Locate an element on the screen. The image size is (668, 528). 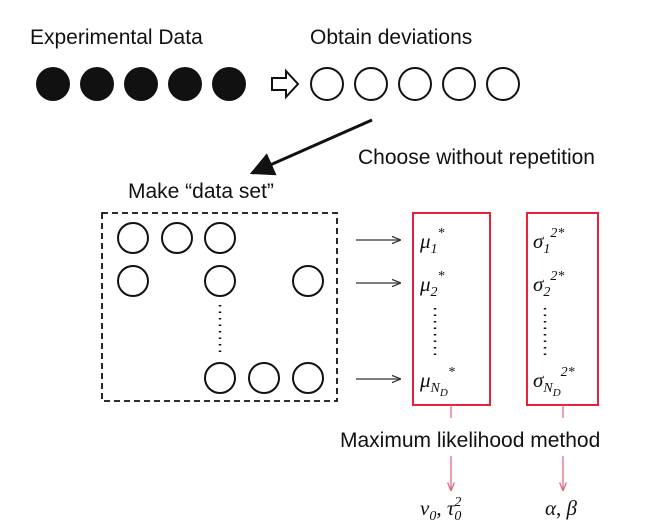
choose-label: Choose without repetition is located at coordinates (476, 157).